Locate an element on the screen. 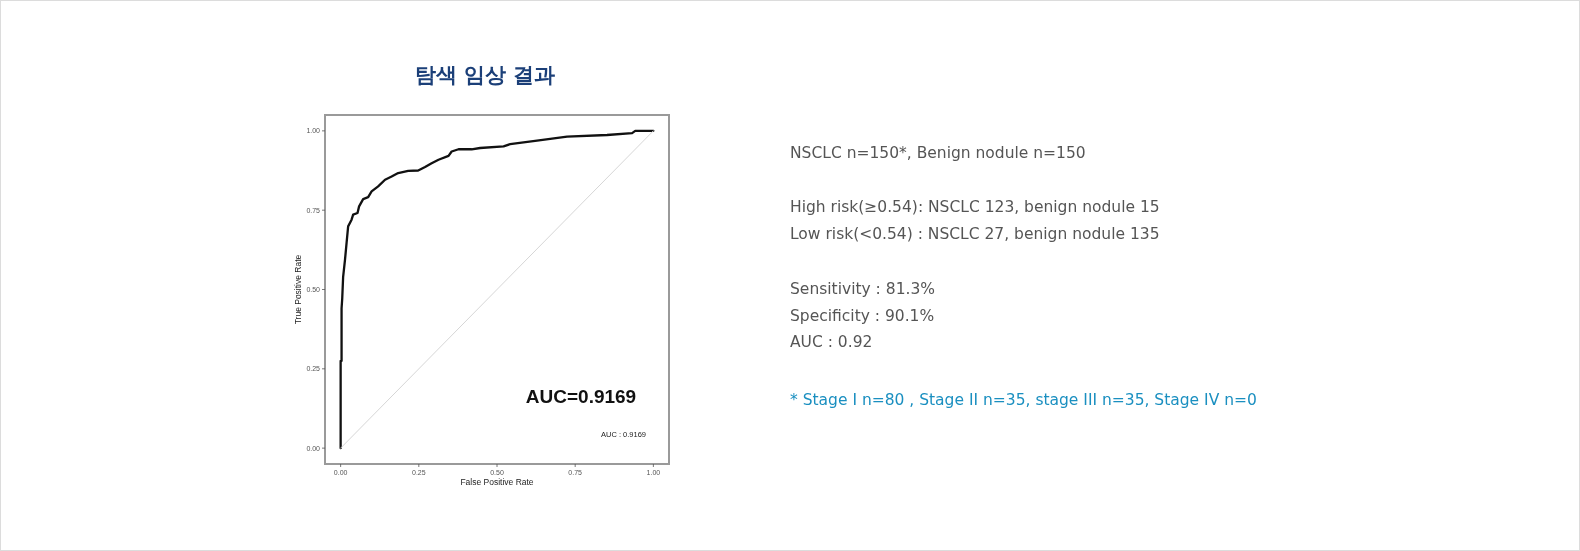  text: Specificity : 90.1% is located at coordinates (862, 316).